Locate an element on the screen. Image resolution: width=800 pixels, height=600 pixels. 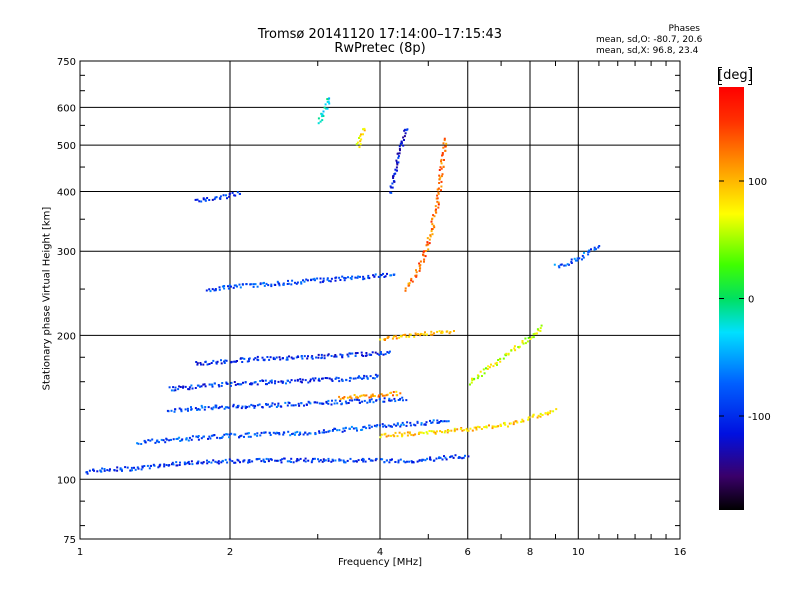
y-tick-label: 200 is located at coordinates (66, 336).